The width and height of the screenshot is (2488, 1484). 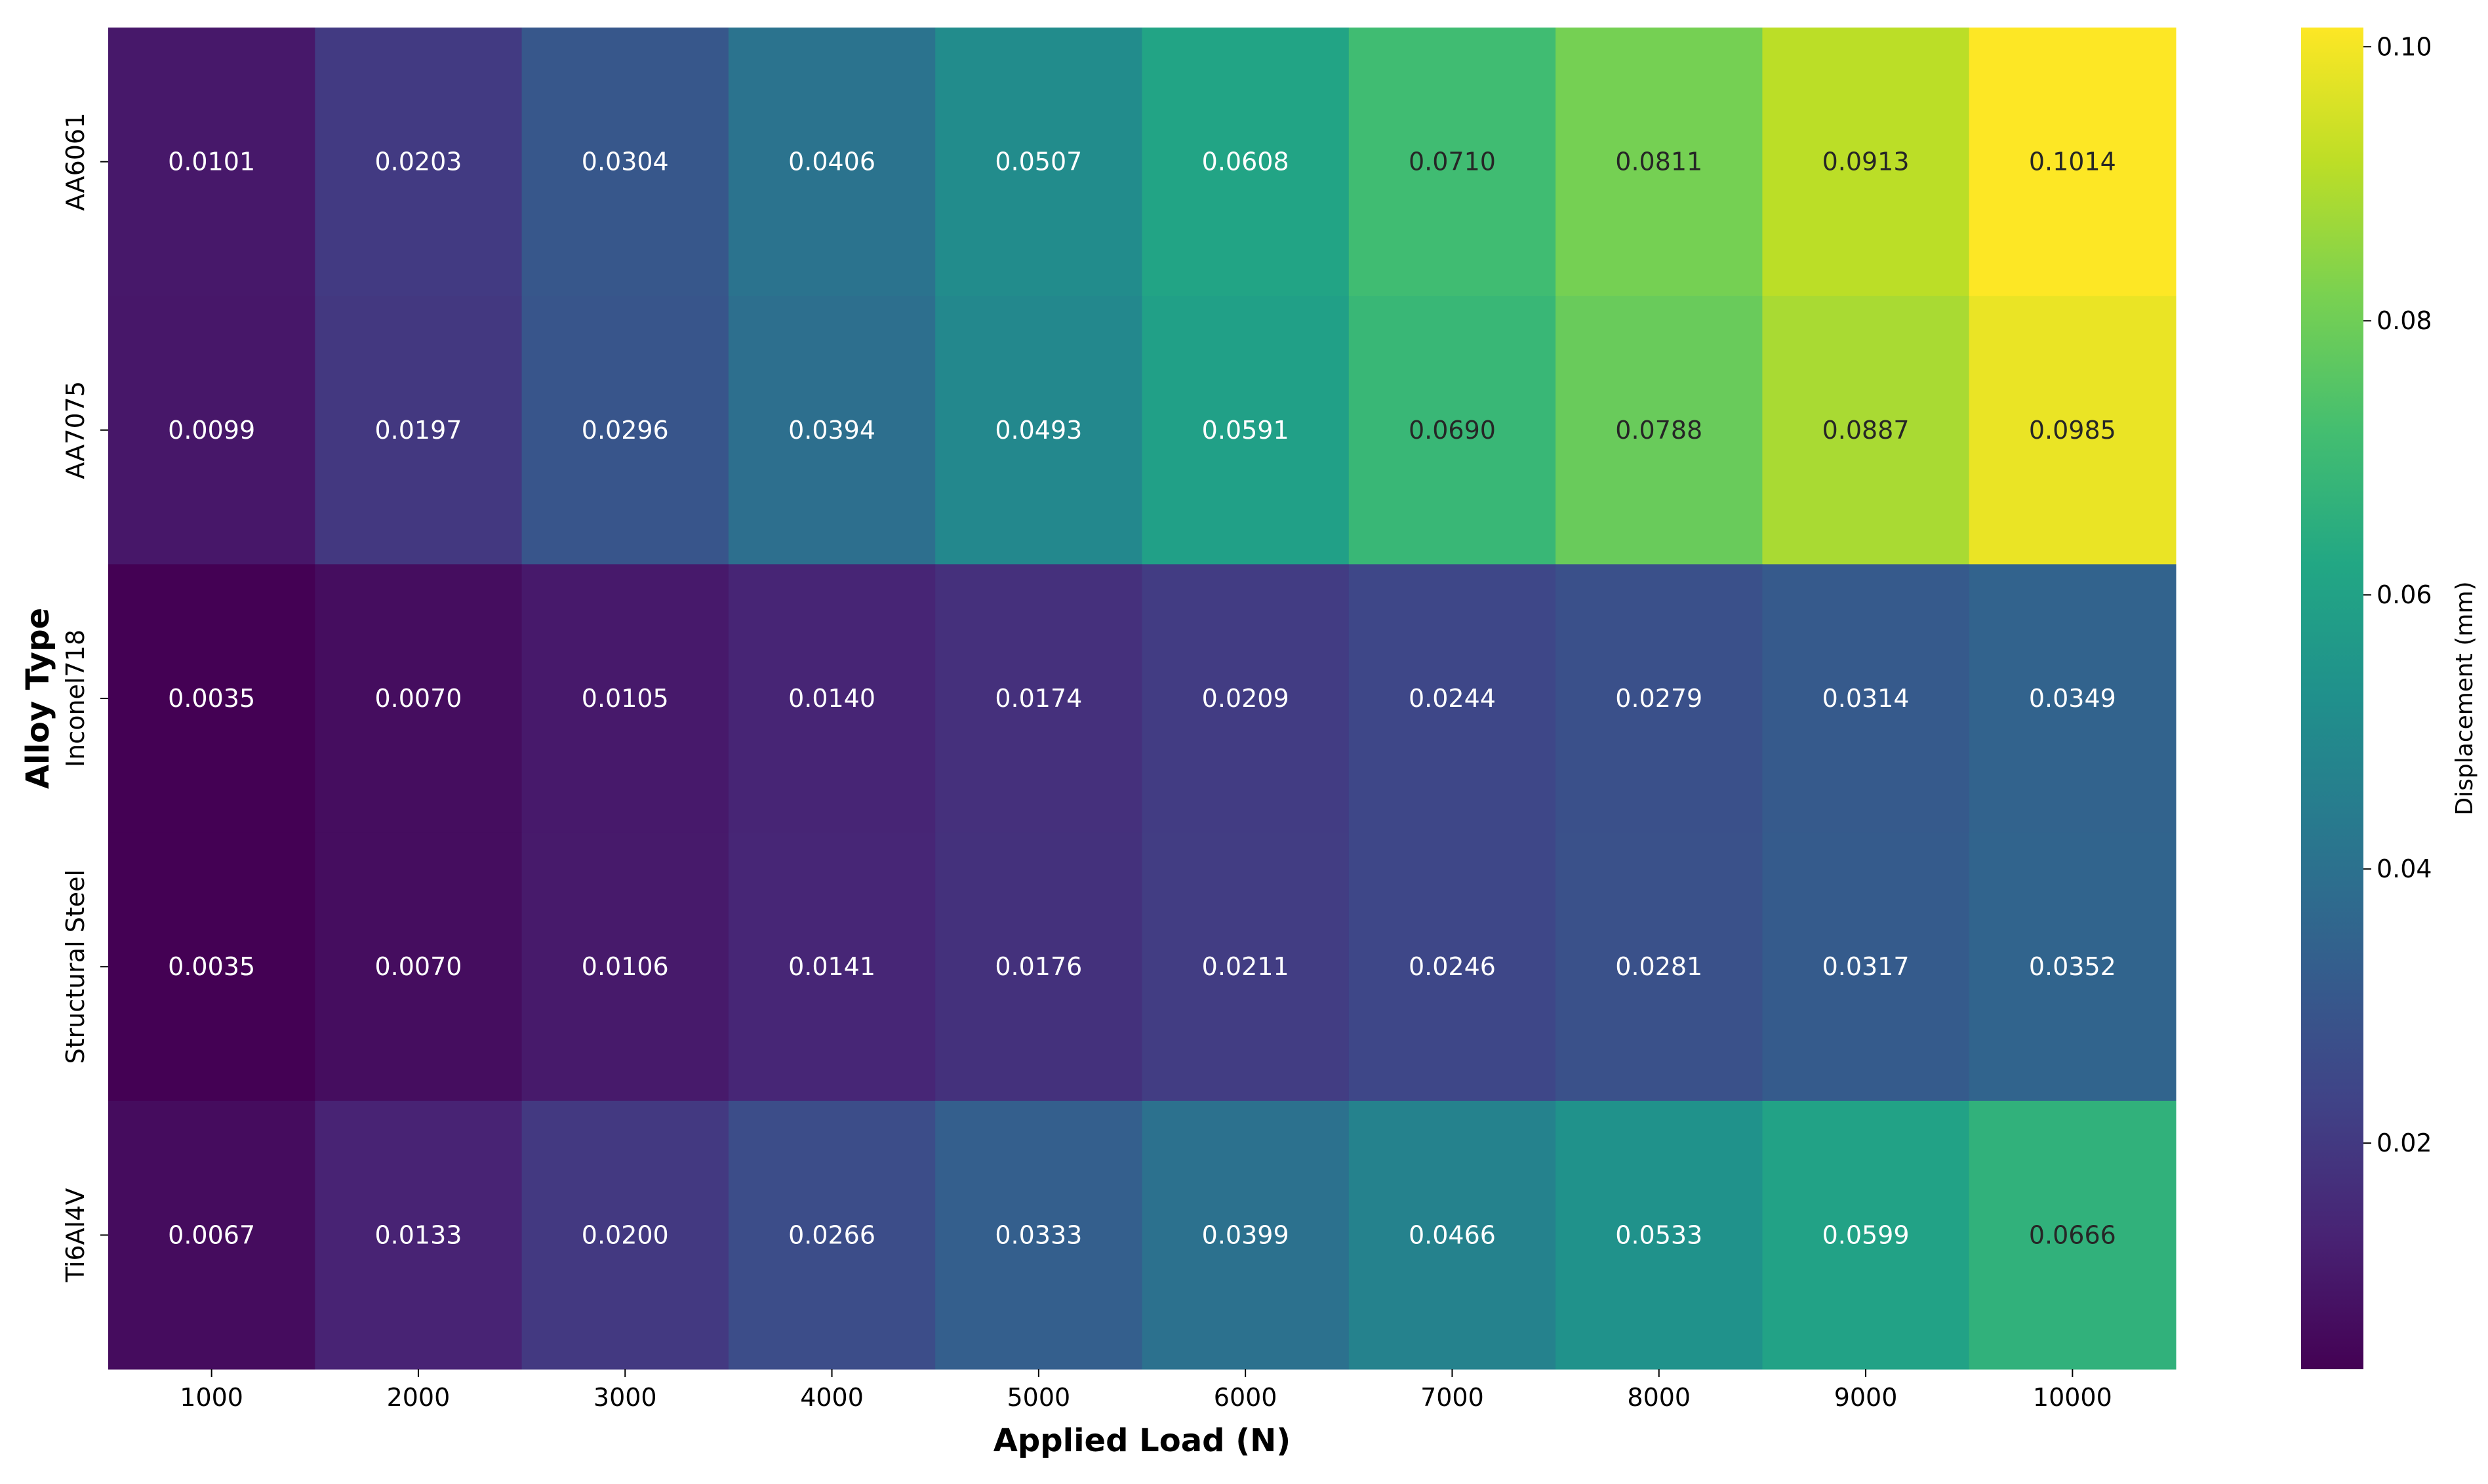 What do you see at coordinates (1866, 698) in the screenshot?
I see `cell-value-label: 0.0314` at bounding box center [1866, 698].